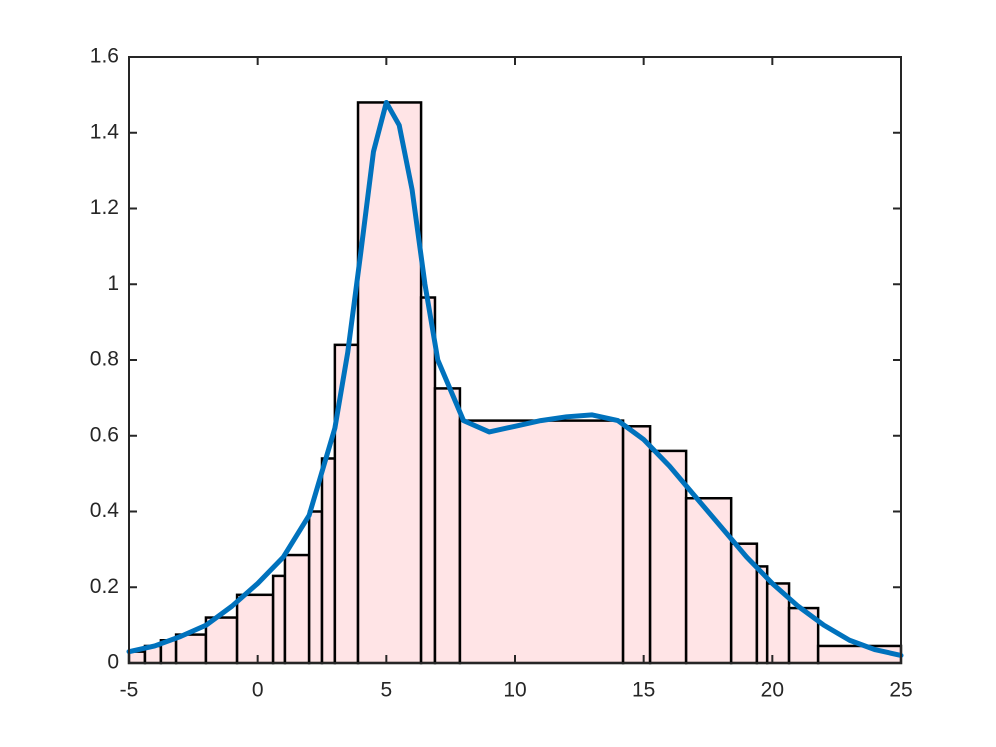  Describe the element at coordinates (386, 690) in the screenshot. I see `x-tick-label: 5` at that location.